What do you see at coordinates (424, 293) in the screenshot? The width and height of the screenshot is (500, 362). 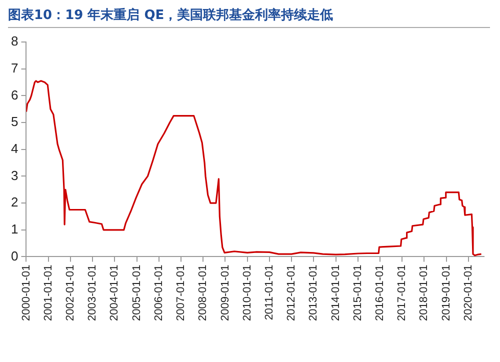 I see `x-tick-label: 2018-01-01` at bounding box center [424, 293].